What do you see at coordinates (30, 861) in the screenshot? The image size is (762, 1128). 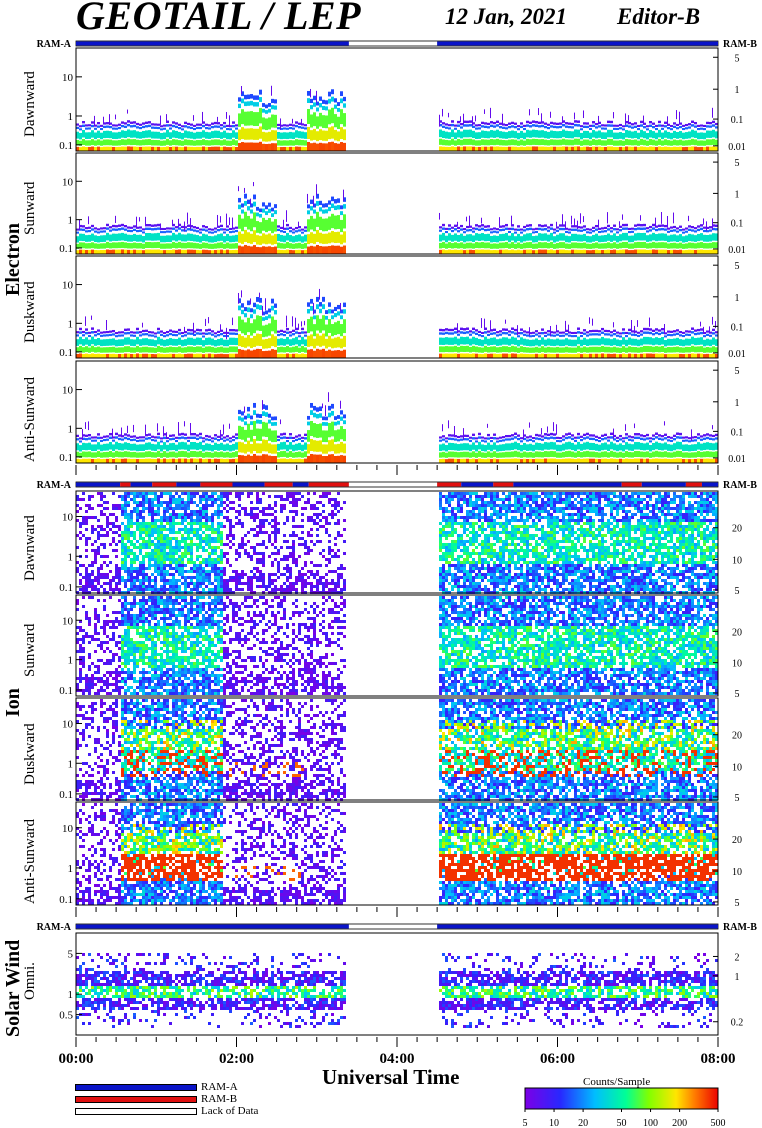 I see `panel-label-i-anti-sunward: Anti-Sunward` at bounding box center [30, 861].